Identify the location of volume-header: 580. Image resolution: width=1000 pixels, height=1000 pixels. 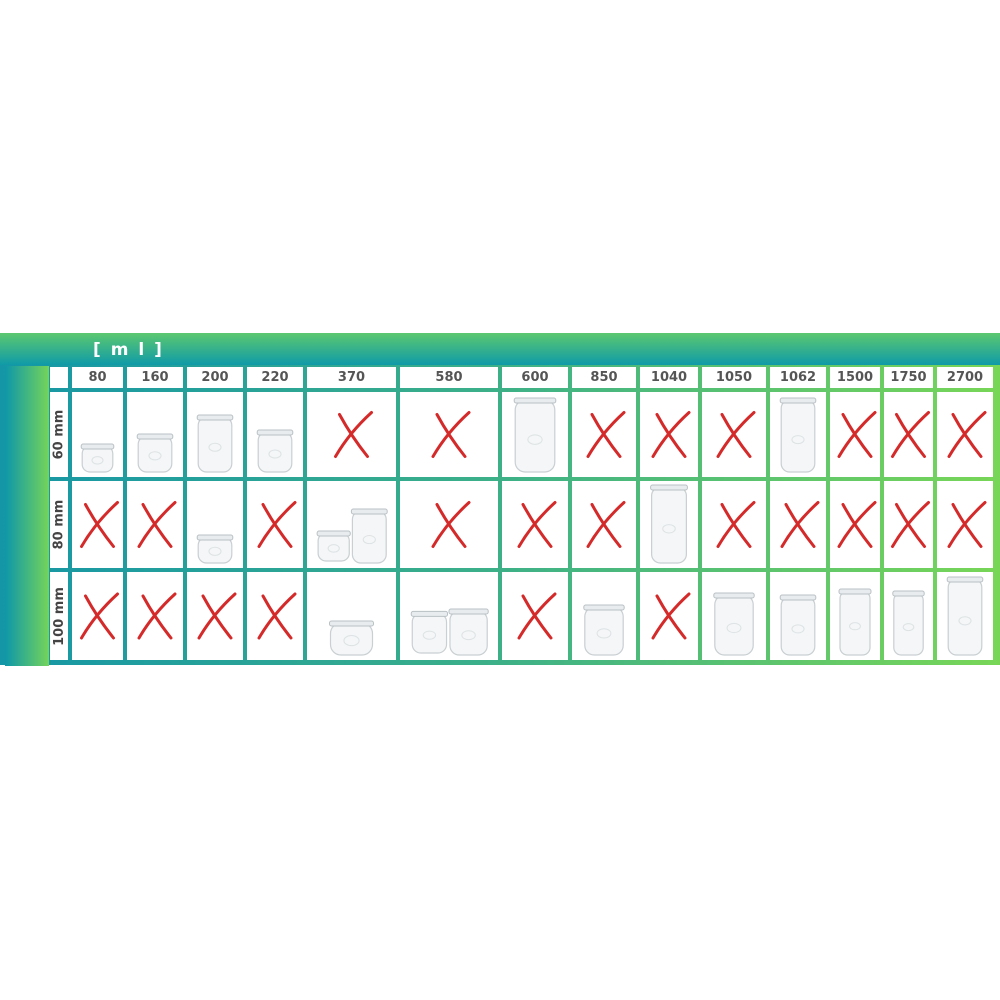
(449, 377).